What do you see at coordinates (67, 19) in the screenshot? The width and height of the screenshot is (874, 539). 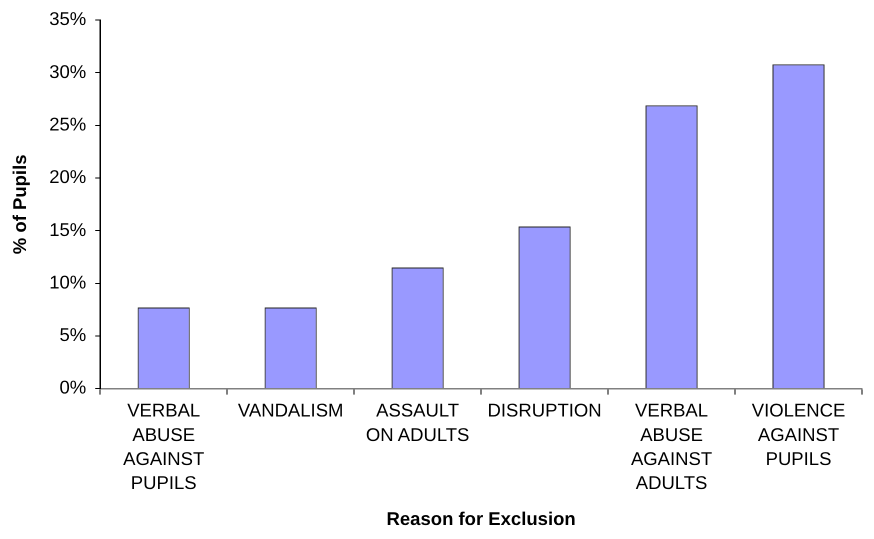 I see `y-tick-label: 35%` at bounding box center [67, 19].